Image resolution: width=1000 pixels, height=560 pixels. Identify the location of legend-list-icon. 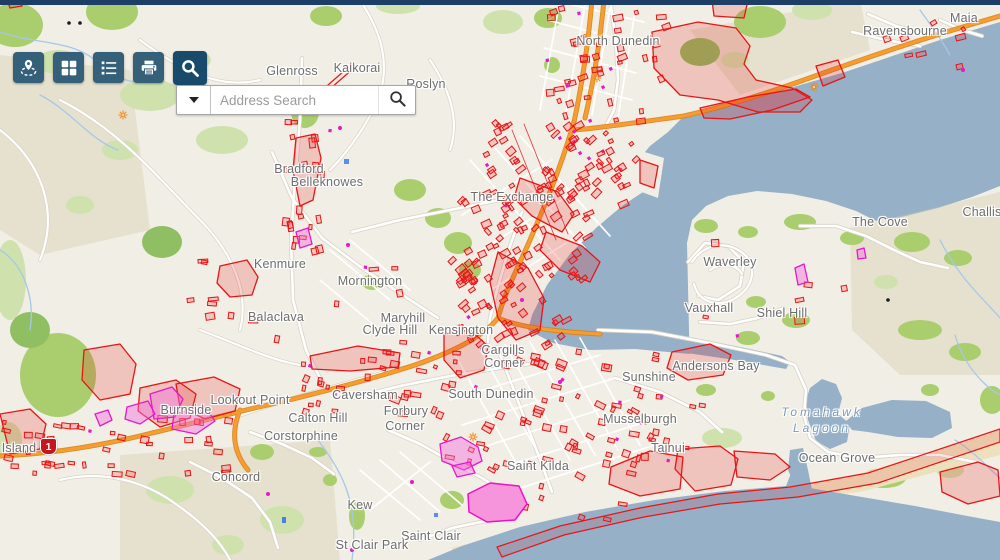
(109, 68).